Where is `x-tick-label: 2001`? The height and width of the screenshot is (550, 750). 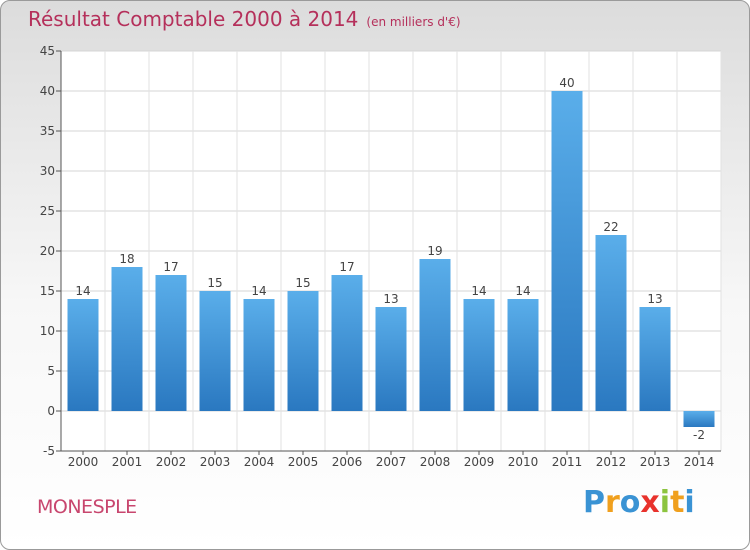
x-tick-label: 2001 is located at coordinates (127, 462).